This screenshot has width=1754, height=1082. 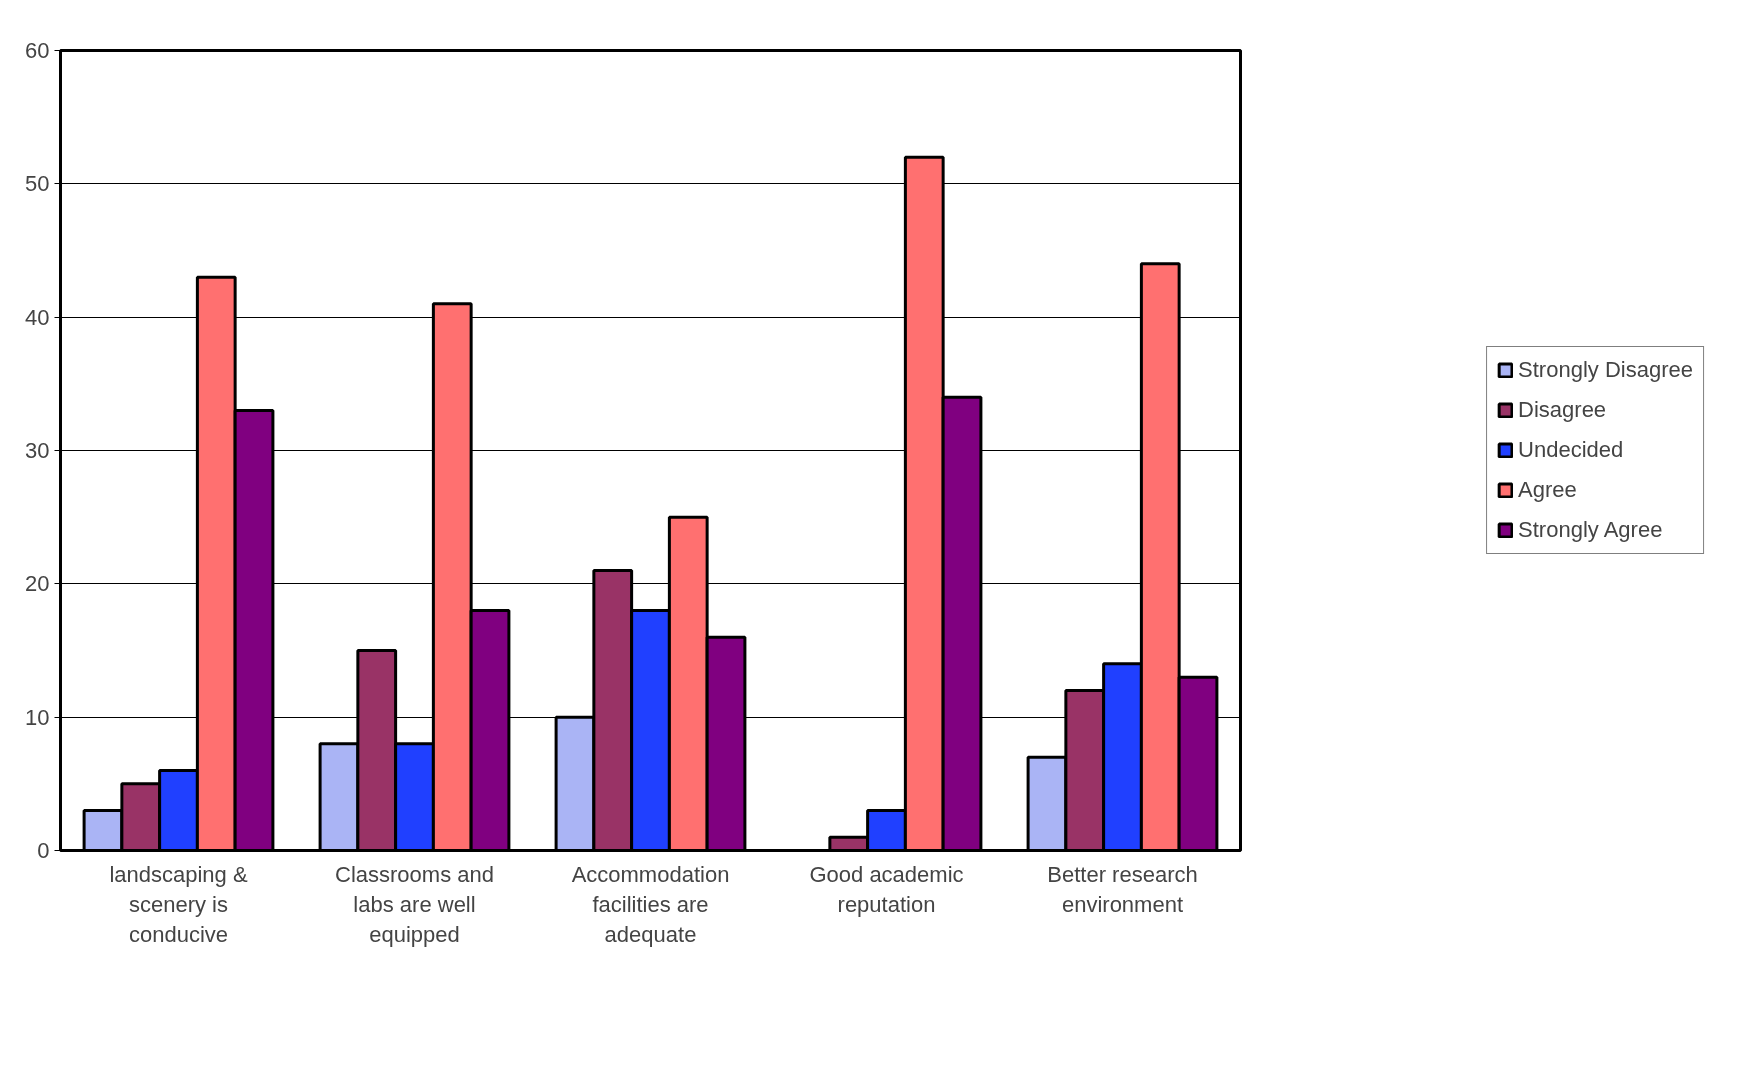 I want to click on y-tick-label: 30, so click(x=37, y=450).